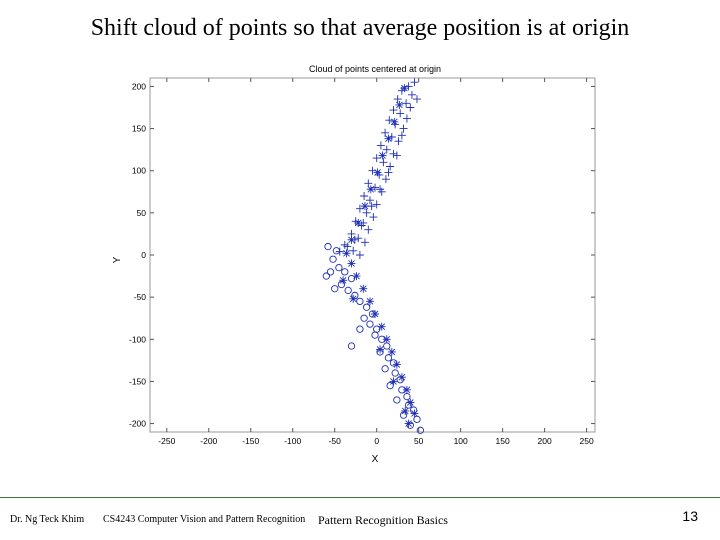  What do you see at coordinates (419, 441) in the screenshot?
I see `x-tick-label: 50` at bounding box center [419, 441].